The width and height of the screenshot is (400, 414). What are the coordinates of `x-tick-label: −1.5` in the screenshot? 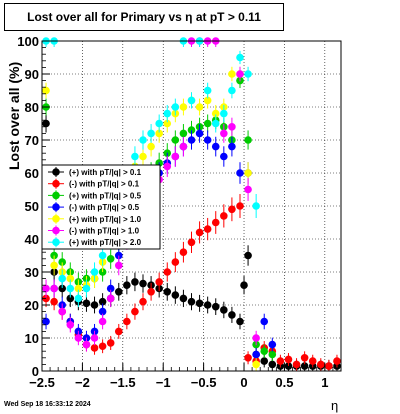 It's located at (123, 382).